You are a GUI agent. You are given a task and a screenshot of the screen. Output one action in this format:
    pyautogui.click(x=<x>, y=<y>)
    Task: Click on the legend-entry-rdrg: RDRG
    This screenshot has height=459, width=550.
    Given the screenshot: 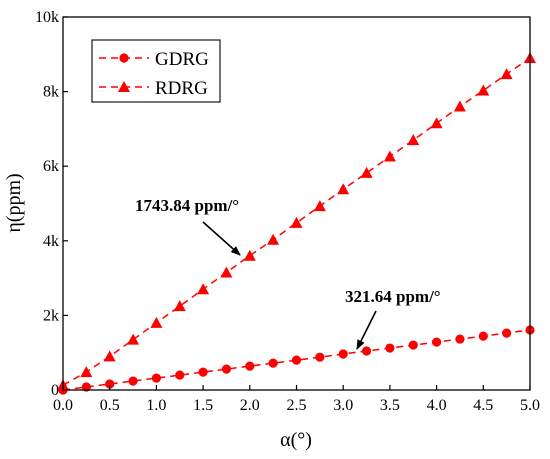 What is the action you would take?
    pyautogui.click(x=153, y=88)
    